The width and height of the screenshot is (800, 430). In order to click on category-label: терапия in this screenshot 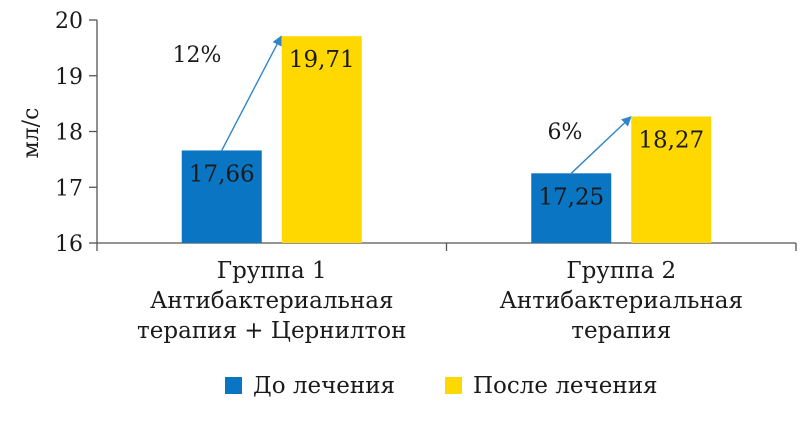, I will do `click(621, 331)`.